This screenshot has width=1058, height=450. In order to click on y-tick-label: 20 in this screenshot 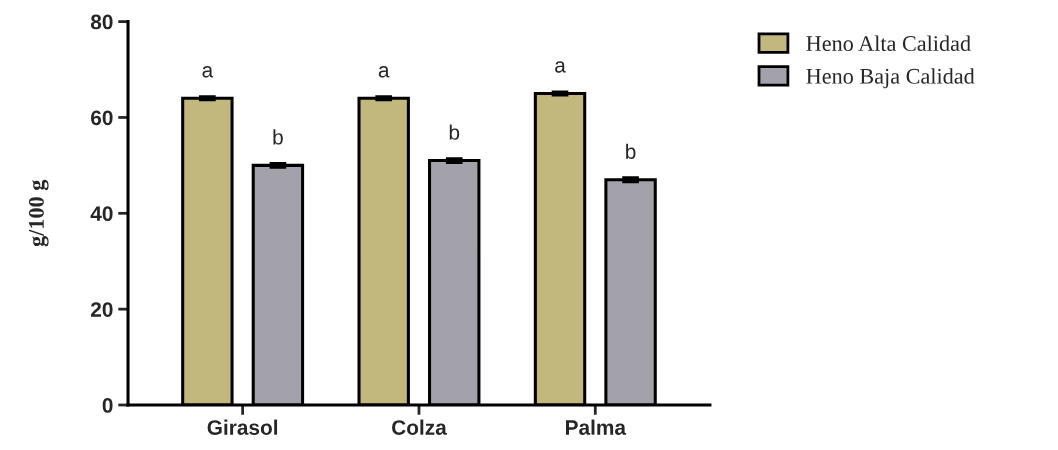, I will do `click(101, 309)`.